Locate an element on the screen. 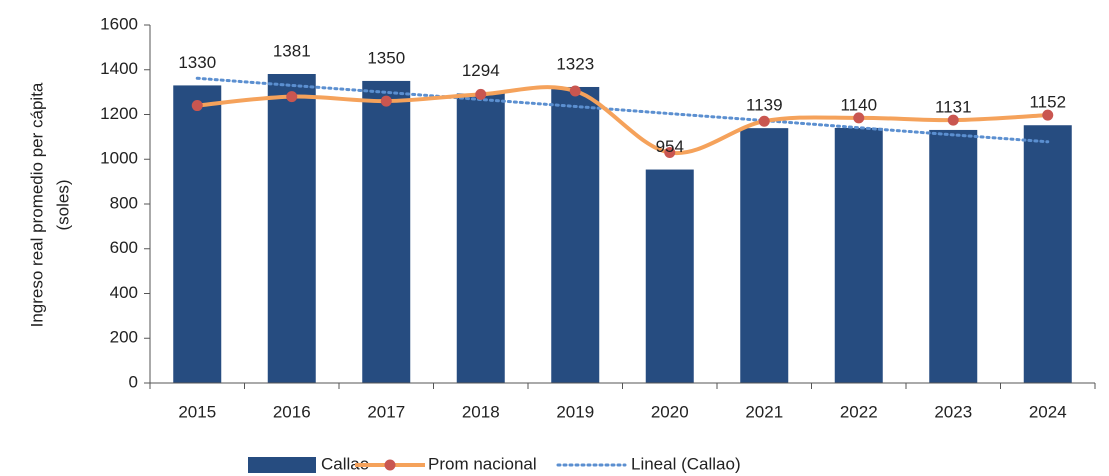  y-tick-label: 1000 is located at coordinates (119, 158).